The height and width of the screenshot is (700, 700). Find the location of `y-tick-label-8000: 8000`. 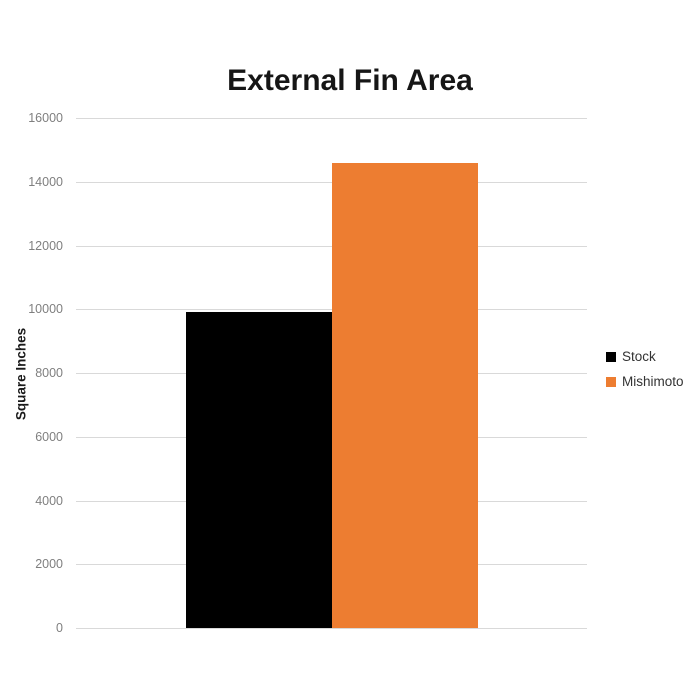

y-tick-label-8000: 8000 is located at coordinates (49, 373).